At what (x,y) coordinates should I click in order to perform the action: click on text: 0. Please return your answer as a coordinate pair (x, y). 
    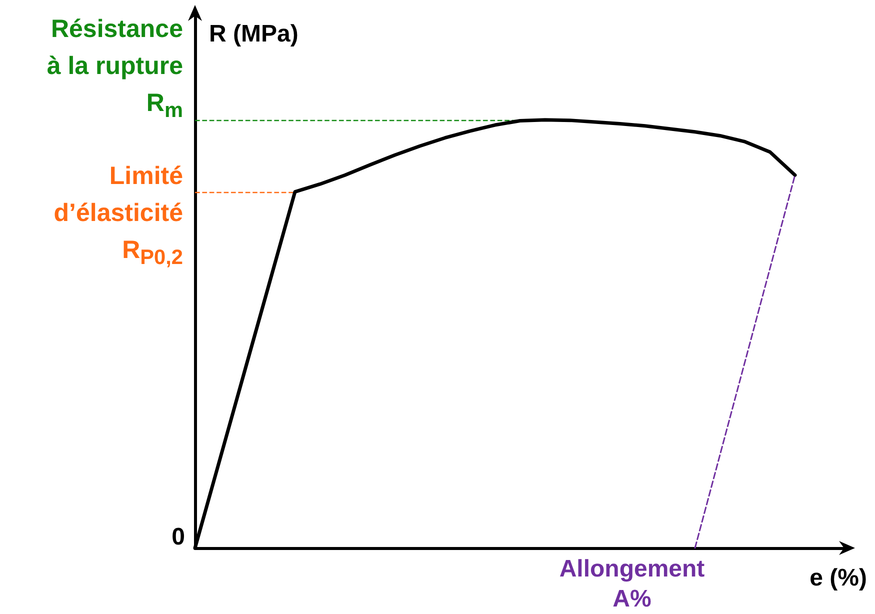
    Looking at the image, I should click on (178, 537).